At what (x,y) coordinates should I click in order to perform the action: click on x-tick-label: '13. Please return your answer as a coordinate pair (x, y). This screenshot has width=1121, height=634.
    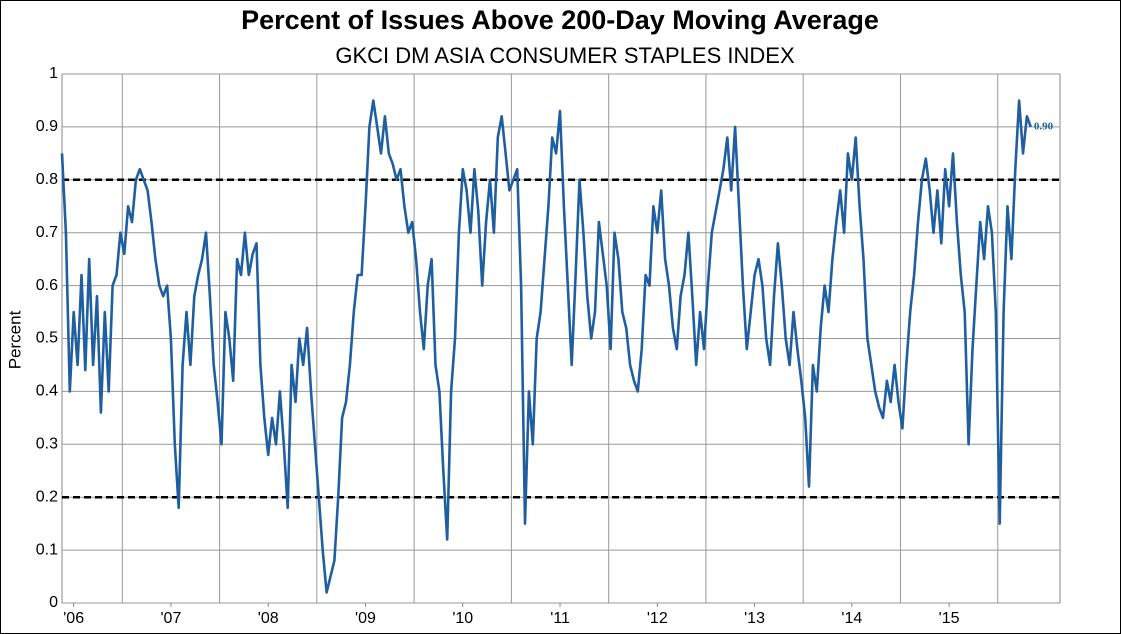
    Looking at the image, I should click on (754, 618).